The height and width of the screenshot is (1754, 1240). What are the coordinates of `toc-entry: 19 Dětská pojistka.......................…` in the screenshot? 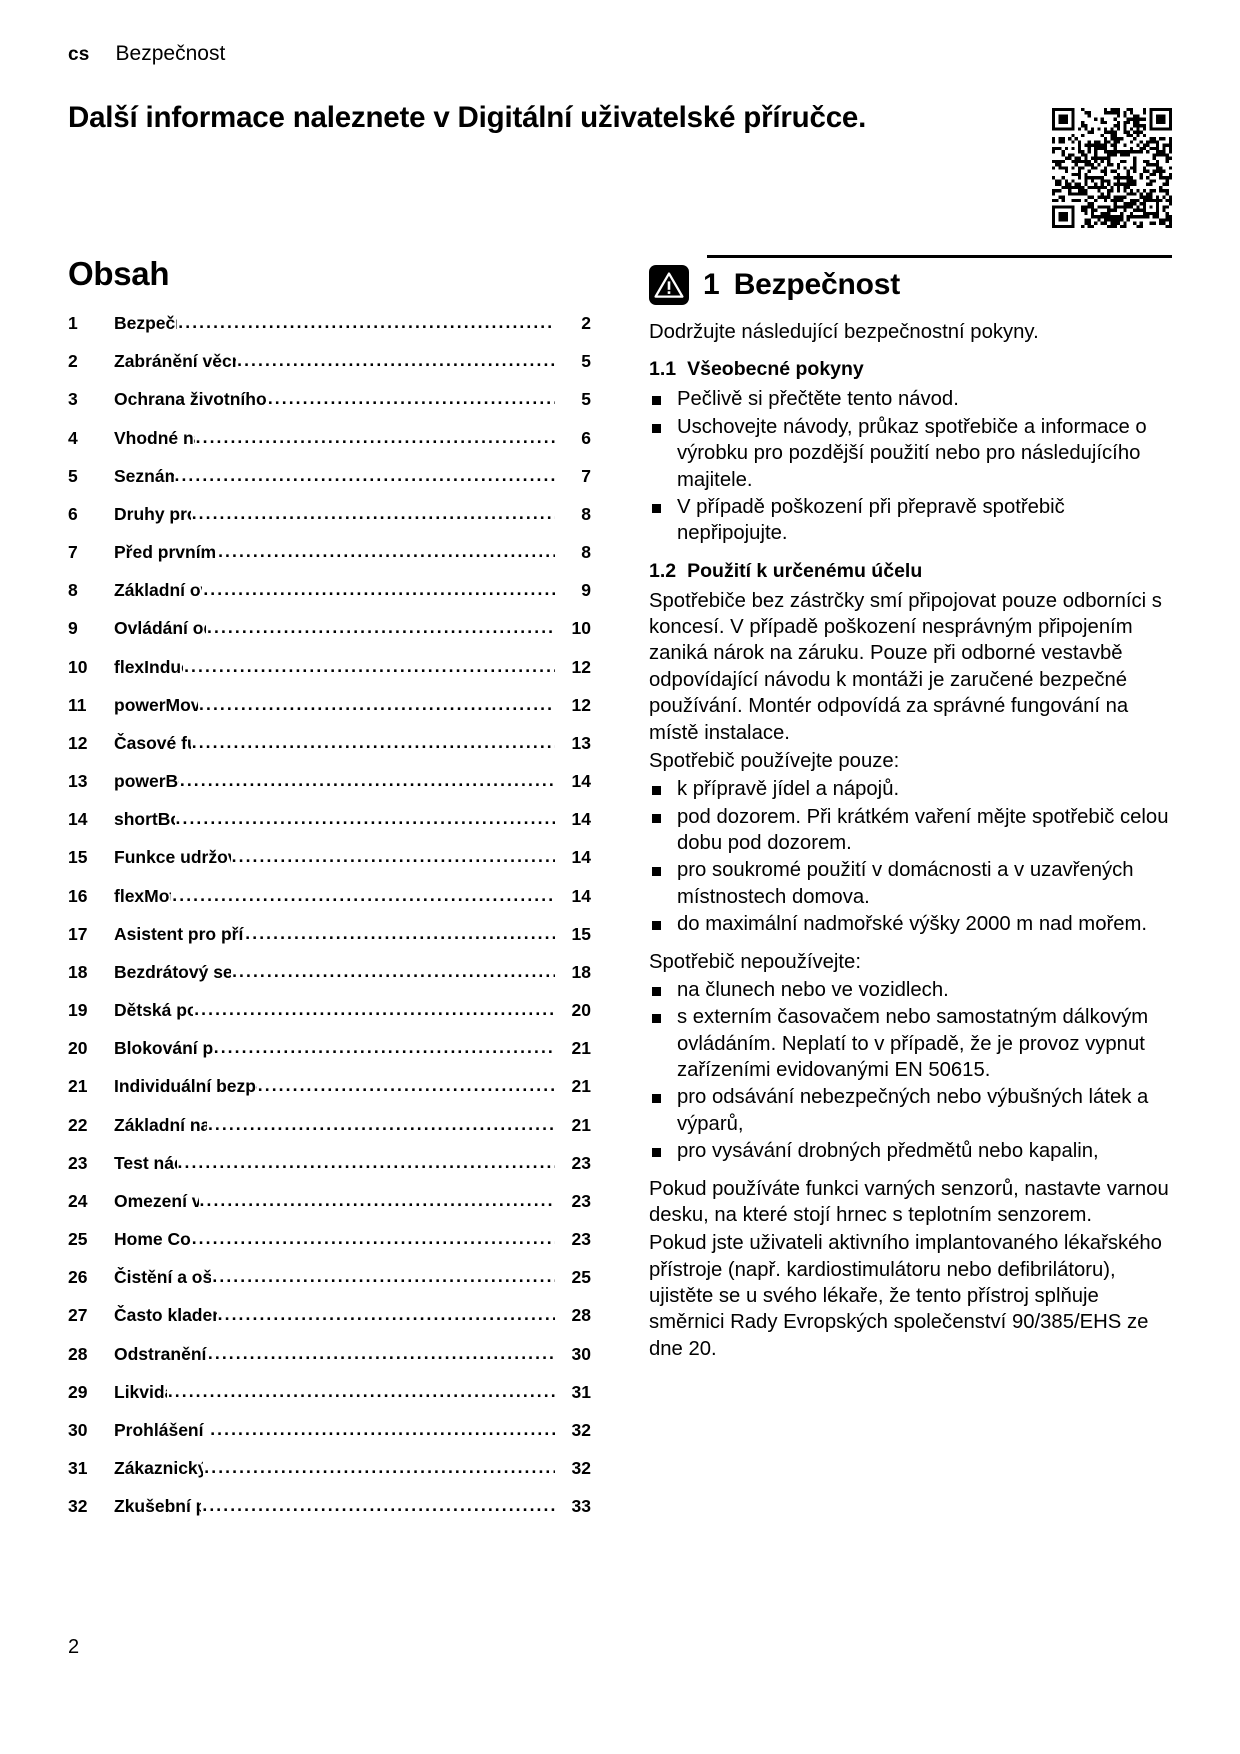 It's located at (329, 1010).